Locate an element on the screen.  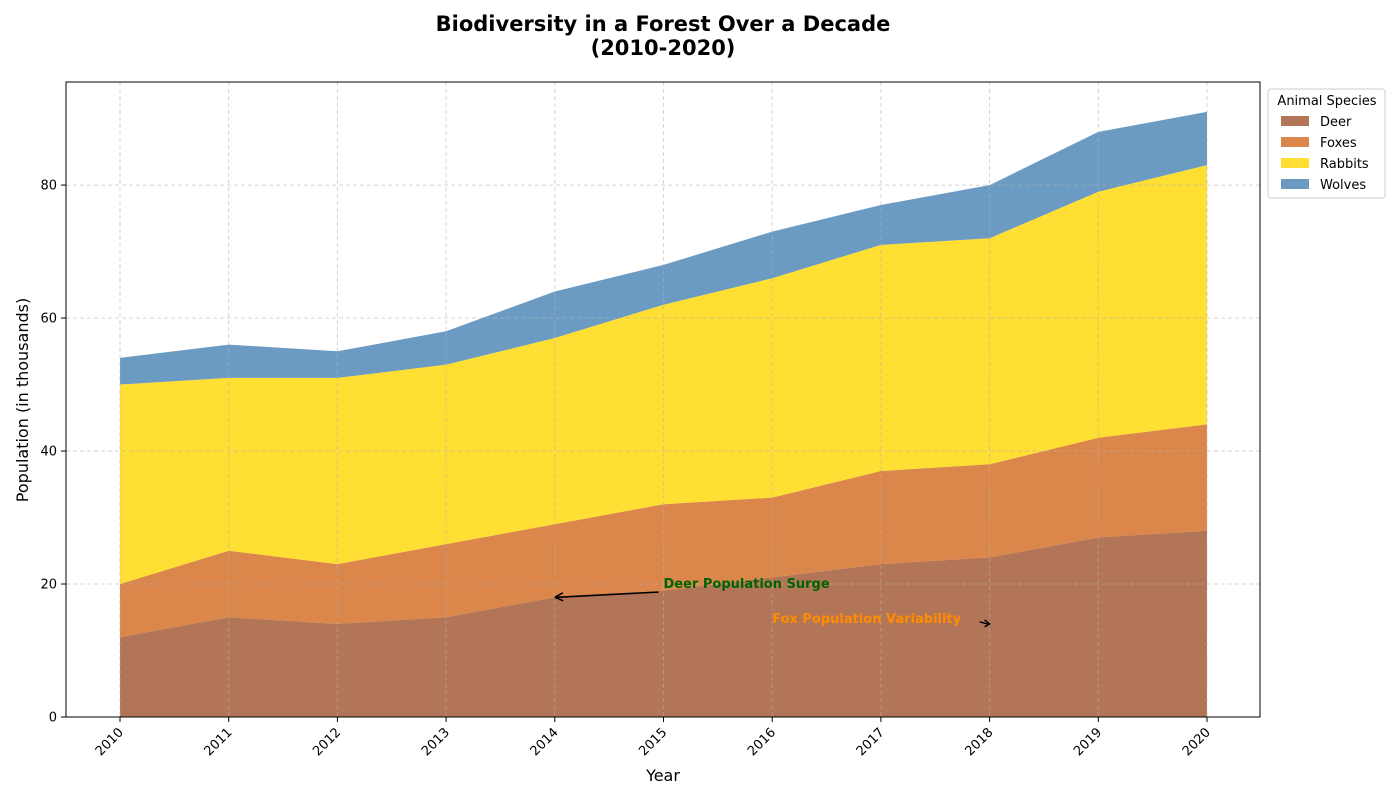
annotation-fox-text: Fox Population Variability is located at coordinates (866, 619).